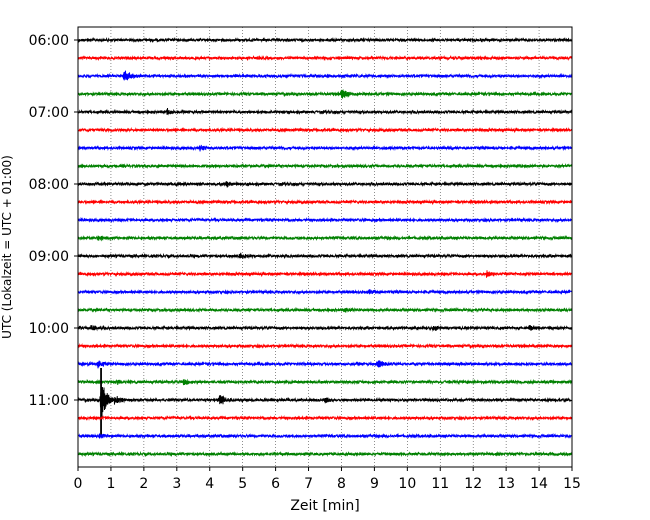 The width and height of the screenshot is (650, 520). What do you see at coordinates (49, 257) in the screenshot?
I see `y-tick-label: 09:00` at bounding box center [49, 257].